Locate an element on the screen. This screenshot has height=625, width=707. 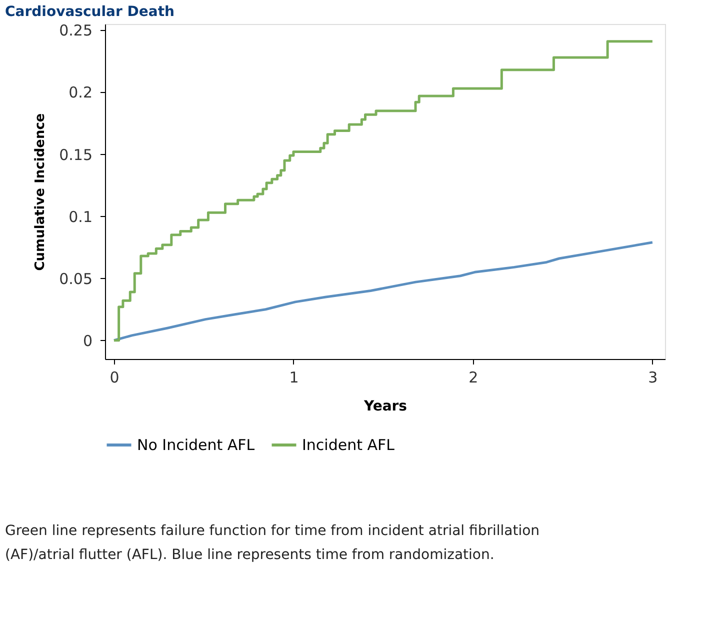
x-tick-label: 3 is located at coordinates (653, 377).